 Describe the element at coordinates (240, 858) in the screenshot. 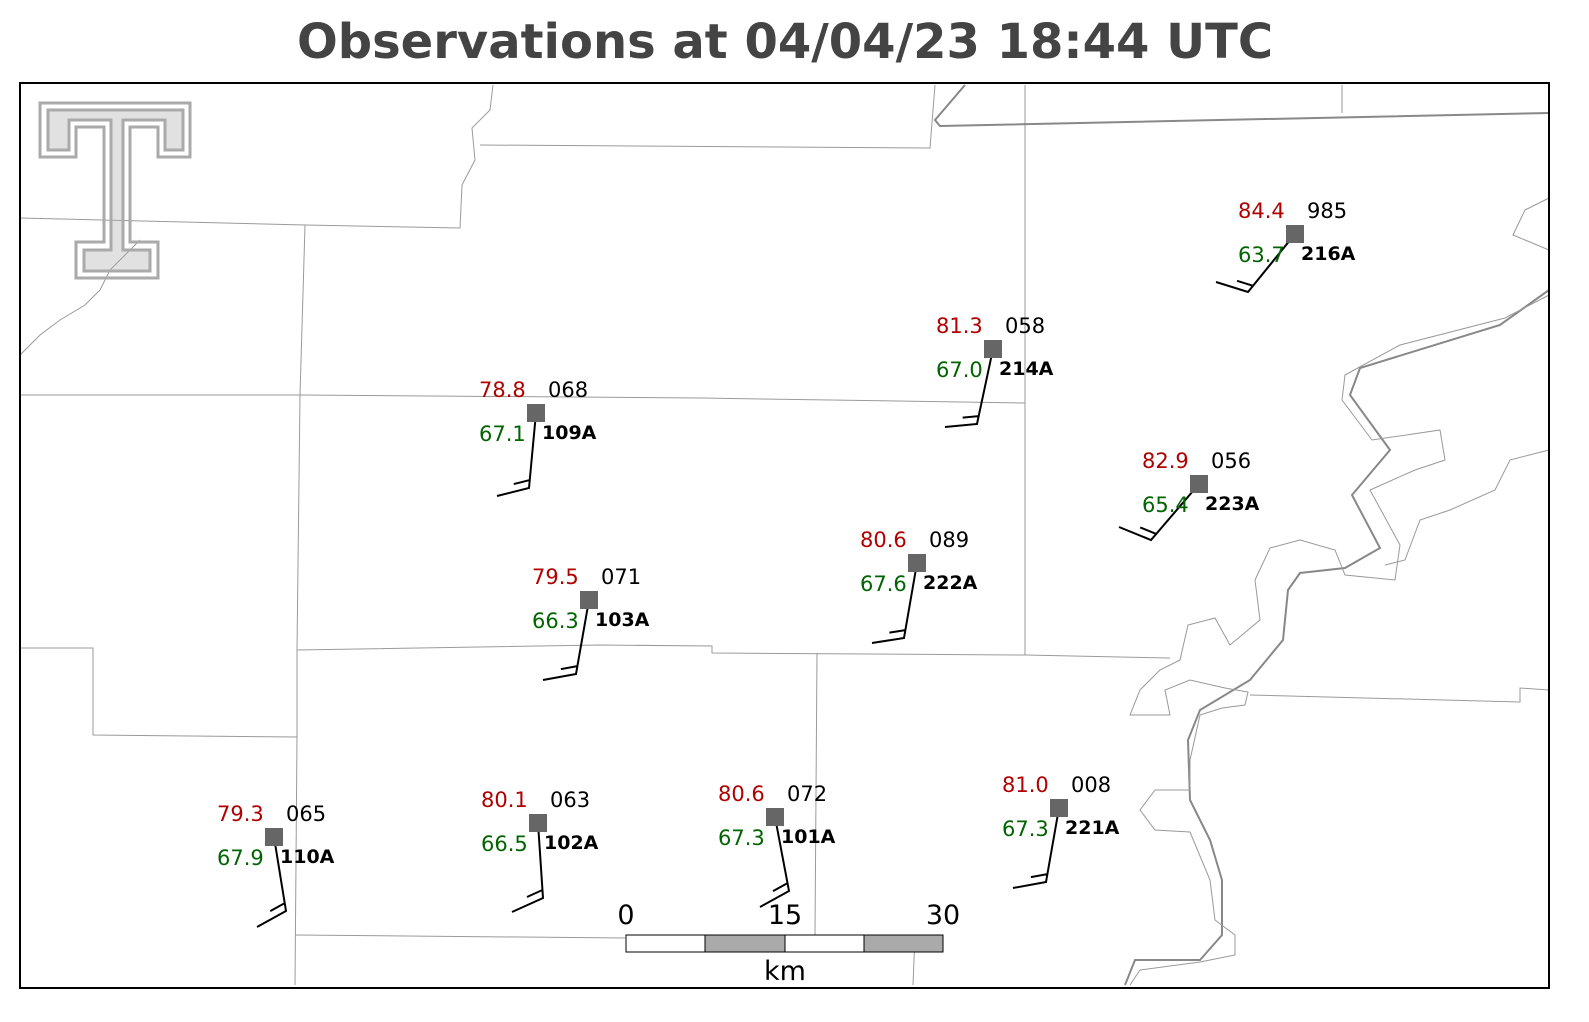

I see `dewpoint: 67.9` at that location.